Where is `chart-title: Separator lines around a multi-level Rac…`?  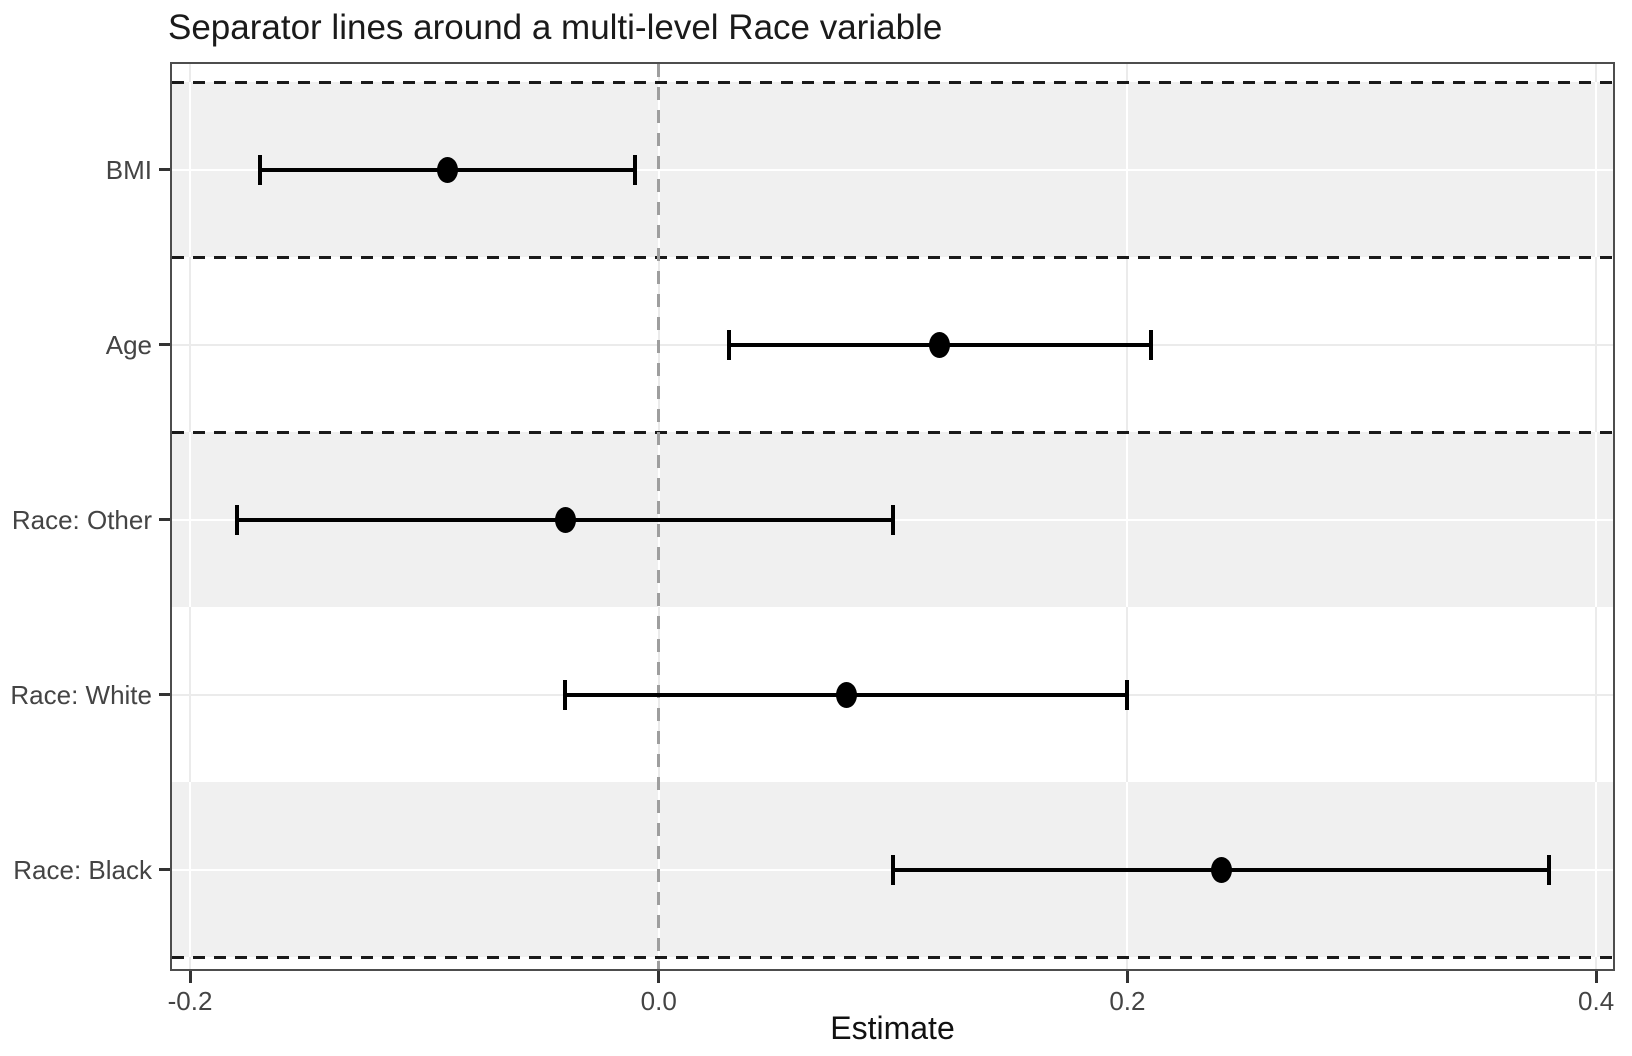 chart-title: Separator lines around a multi-level Rac… is located at coordinates (555, 27).